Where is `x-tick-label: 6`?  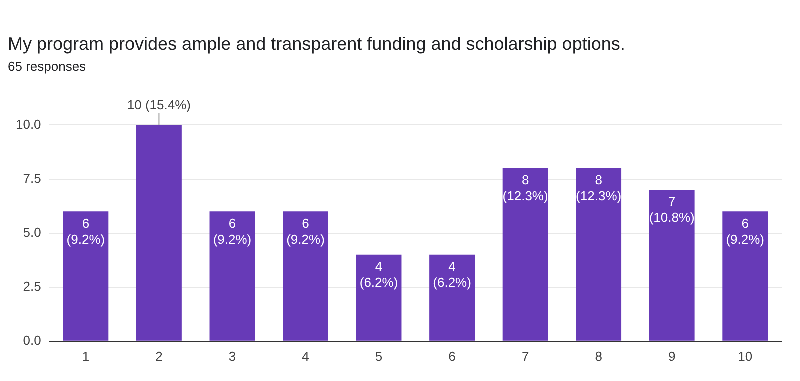 x-tick-label: 6 is located at coordinates (452, 356).